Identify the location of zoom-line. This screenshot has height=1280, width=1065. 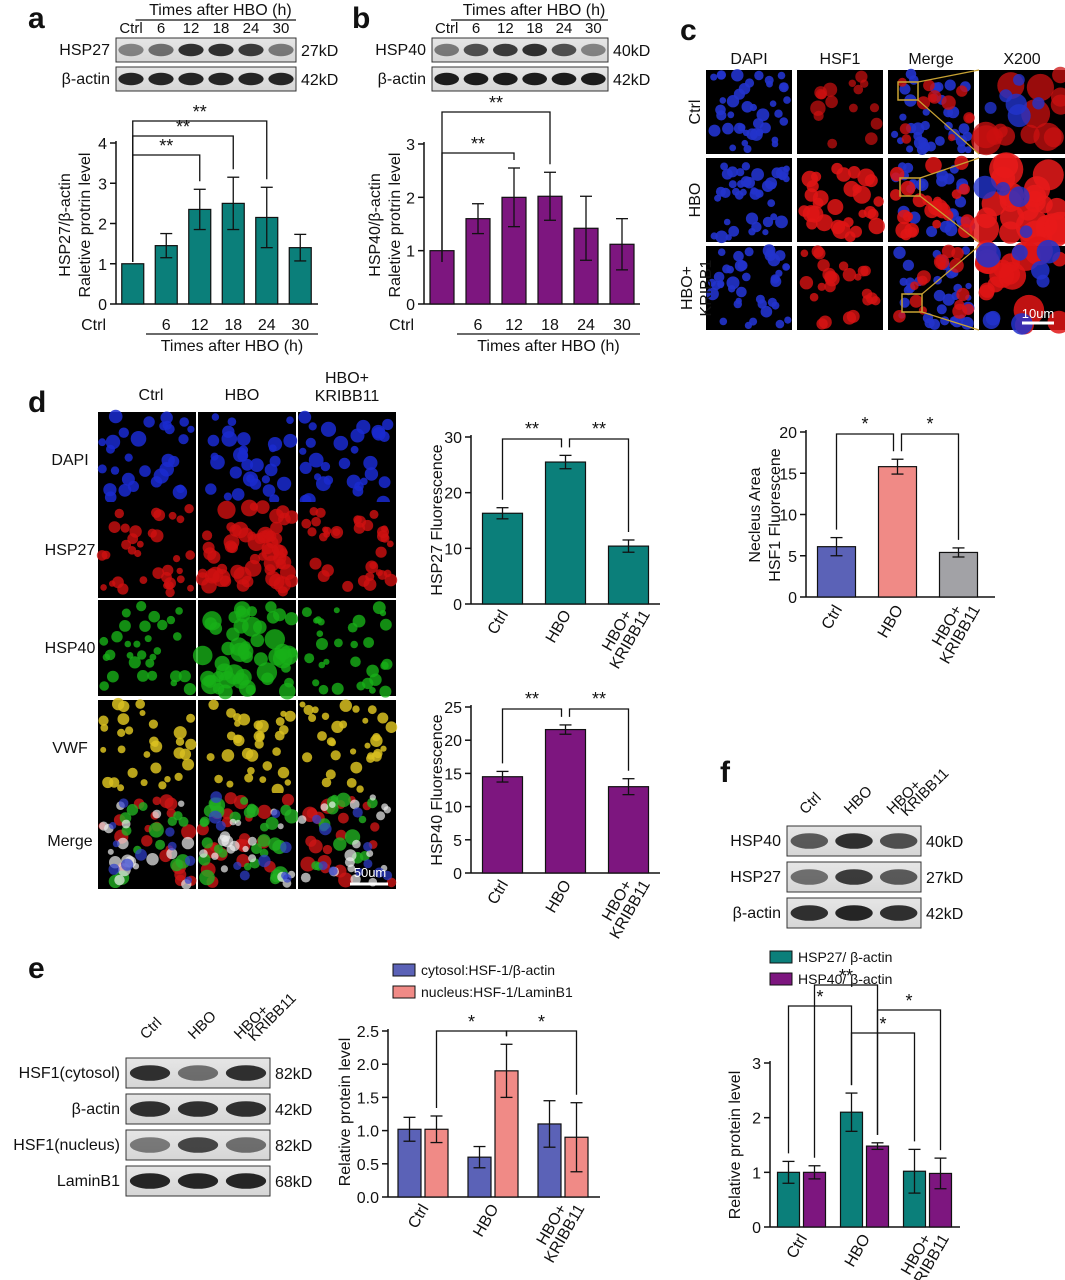
(949, 219).